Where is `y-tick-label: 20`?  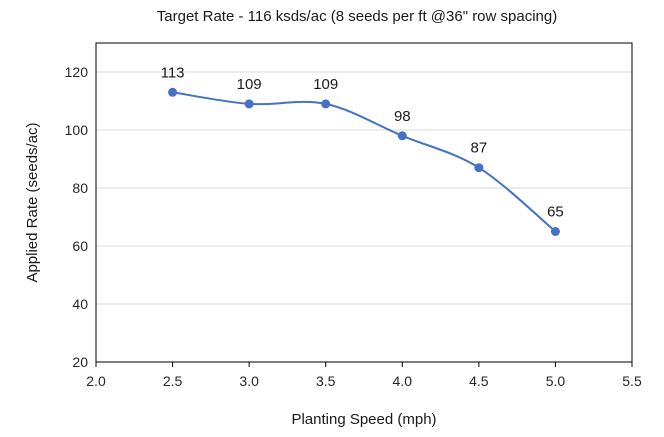 y-tick-label: 20 is located at coordinates (80, 362).